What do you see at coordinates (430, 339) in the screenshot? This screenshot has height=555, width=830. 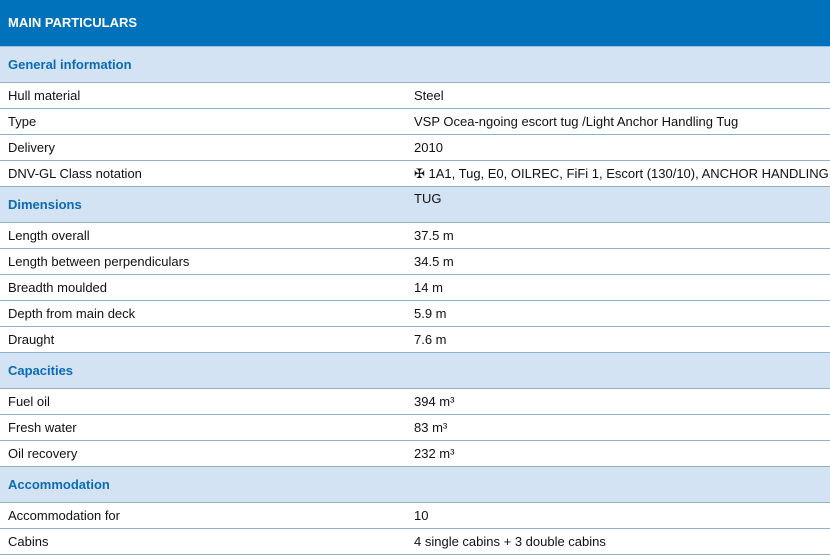 I see `row-value: 7.6 m` at bounding box center [430, 339].